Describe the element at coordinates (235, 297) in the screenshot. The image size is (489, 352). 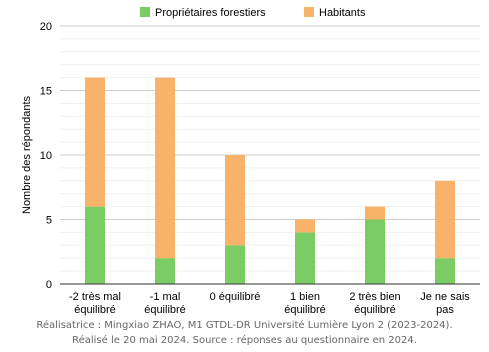
I see `x-tick-label: 0 équilibré` at that location.